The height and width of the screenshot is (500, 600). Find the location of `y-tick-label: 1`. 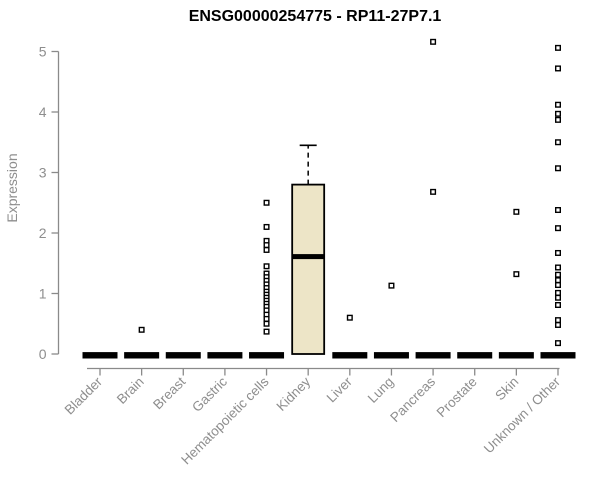

y-tick-label: 1 is located at coordinates (43, 294).